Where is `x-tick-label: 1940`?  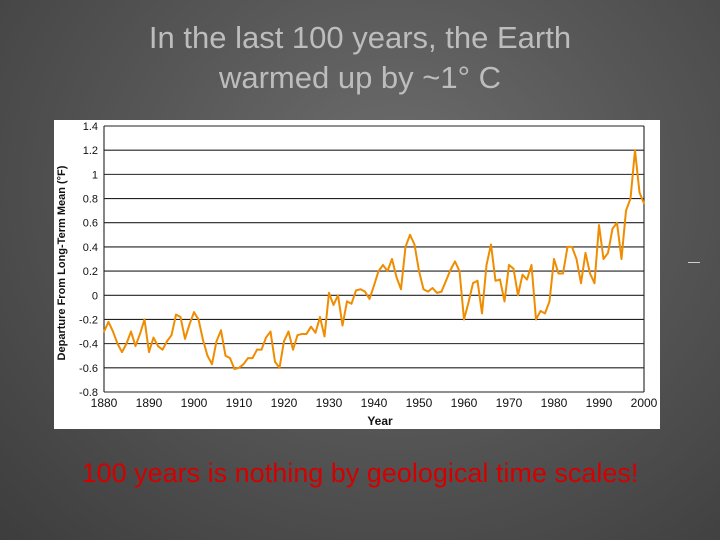 x-tick-label: 1940 is located at coordinates (374, 403).